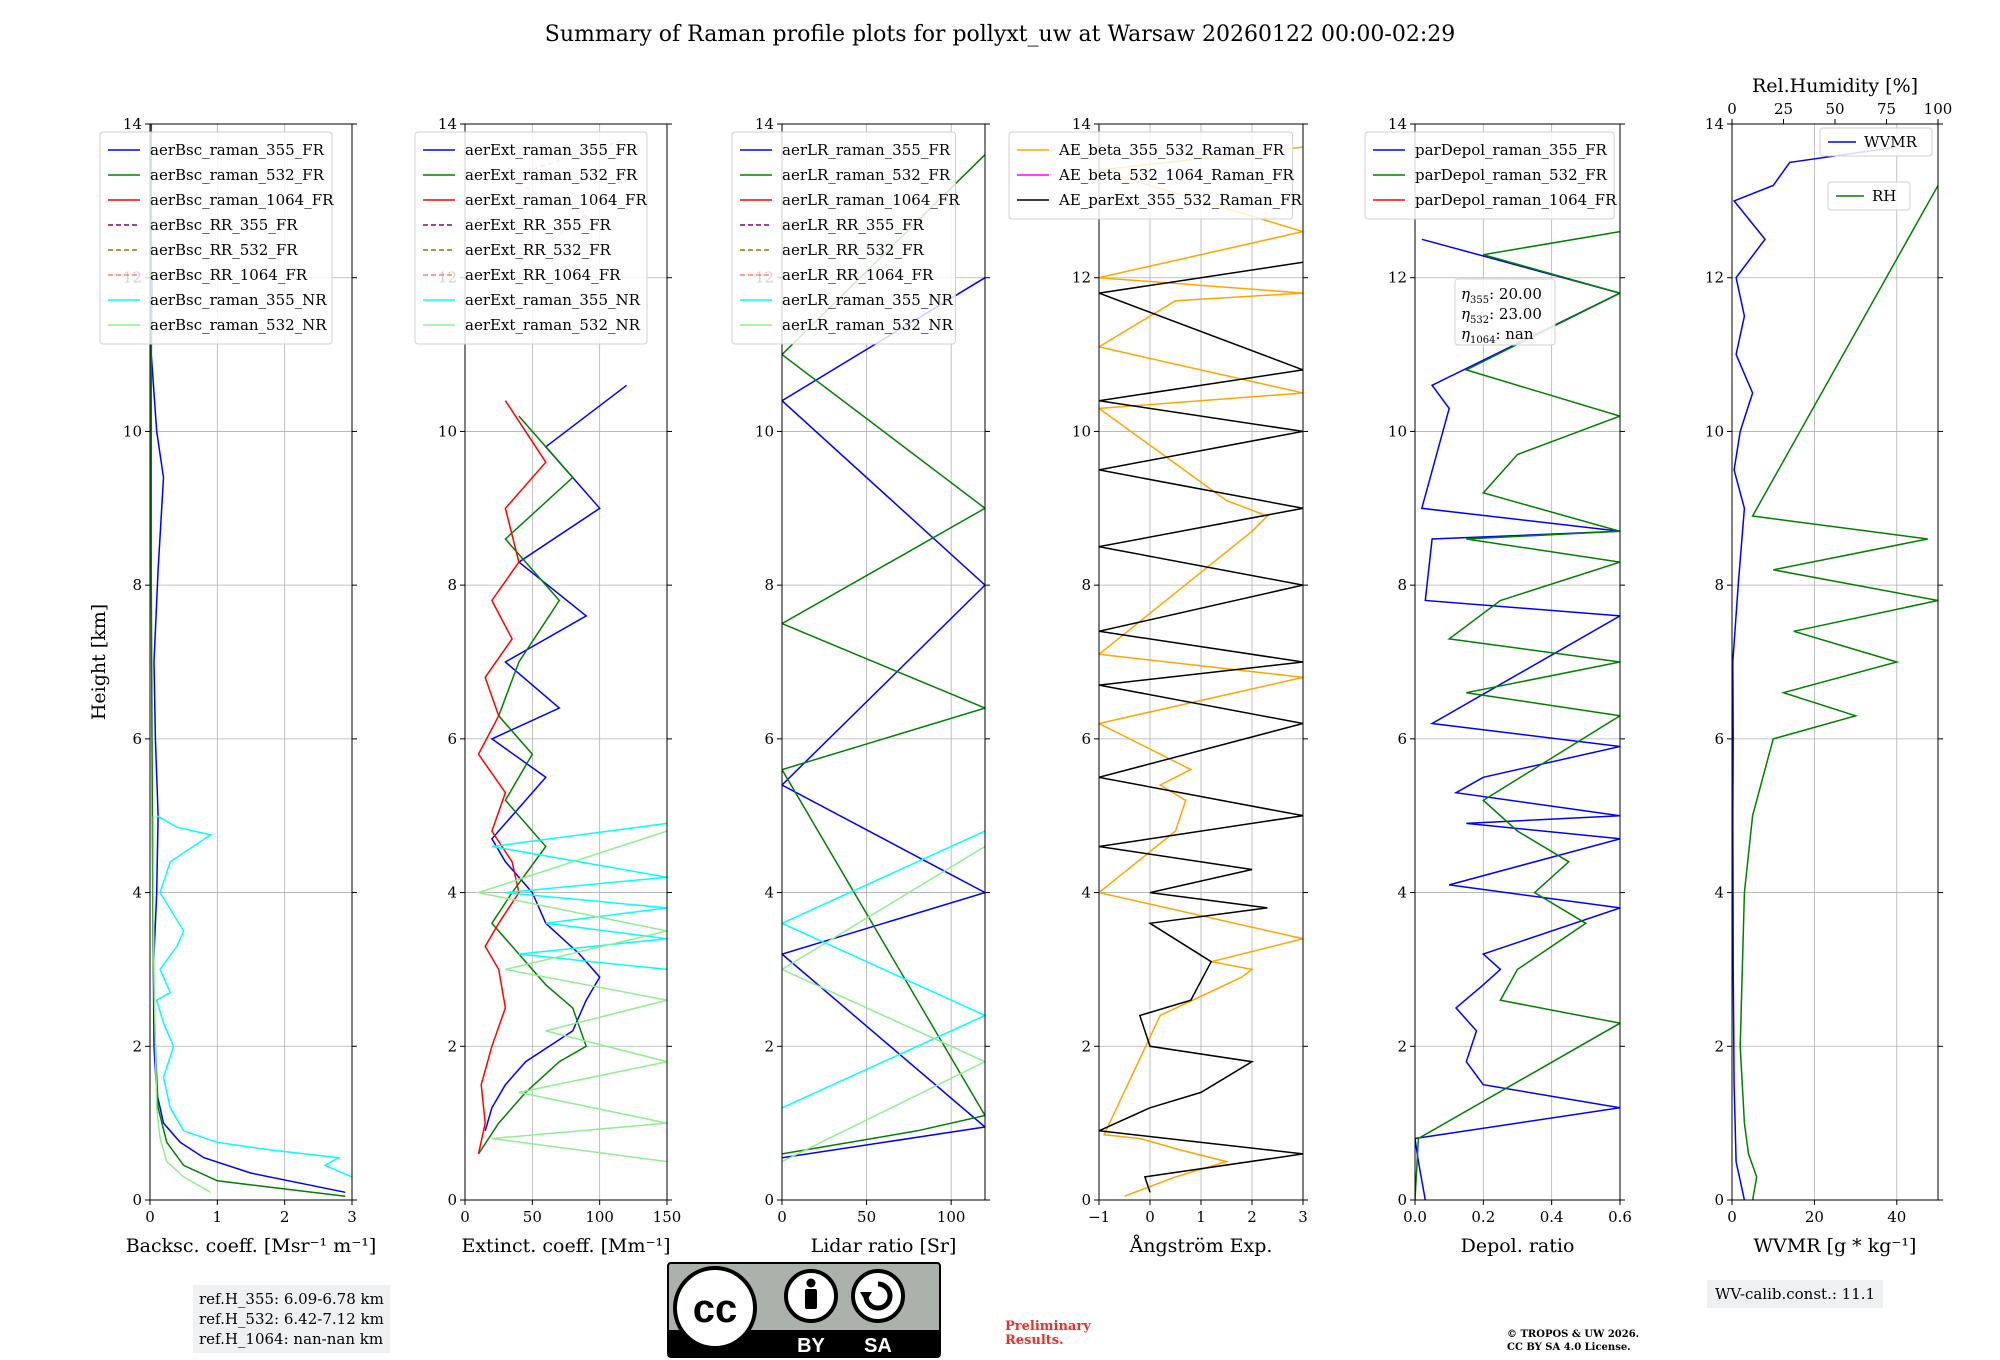 The height and width of the screenshot is (1360, 2000). What do you see at coordinates (1048, 1326) in the screenshot?
I see `preliminary-line-1: Preliminary` at bounding box center [1048, 1326].